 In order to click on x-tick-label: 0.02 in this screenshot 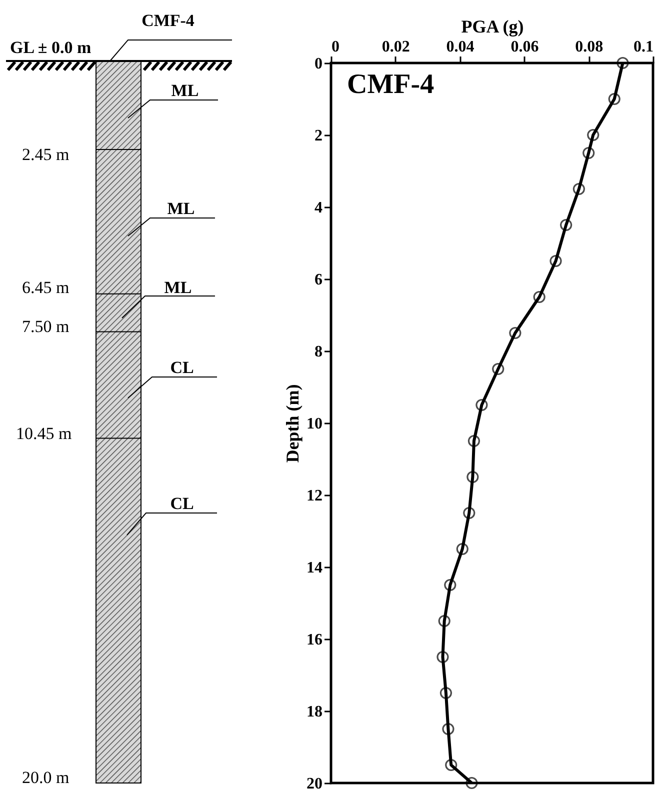, I will do `click(396, 47)`.